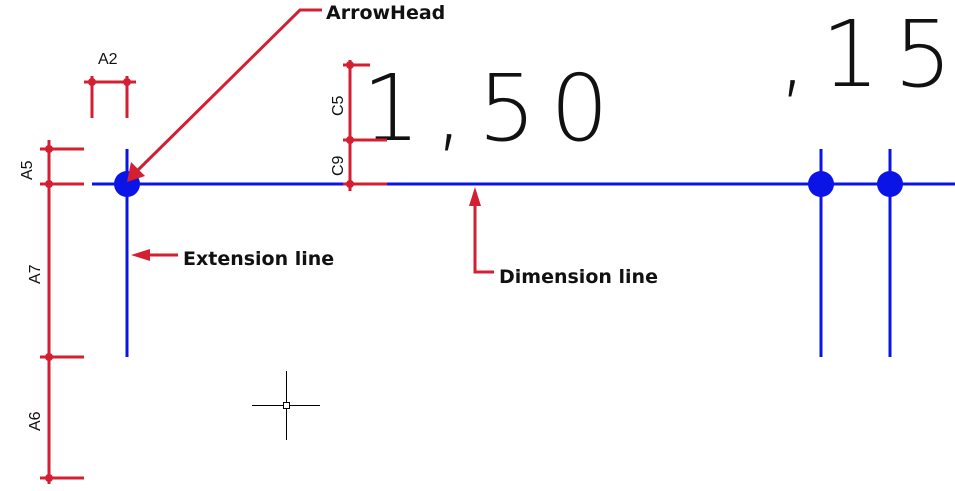 The height and width of the screenshot is (491, 955). What do you see at coordinates (35, 274) in the screenshot?
I see `extension-length-label: A7` at bounding box center [35, 274].